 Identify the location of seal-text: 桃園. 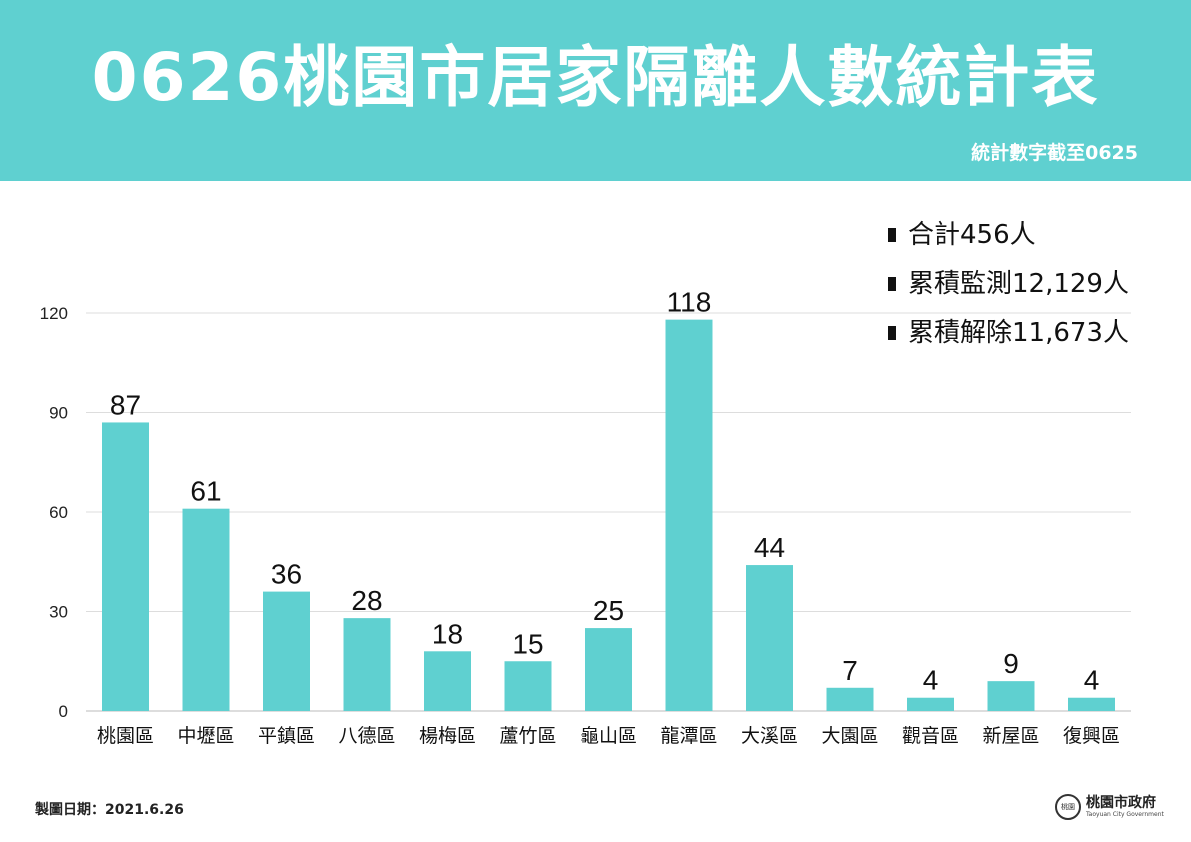
(1068, 807).